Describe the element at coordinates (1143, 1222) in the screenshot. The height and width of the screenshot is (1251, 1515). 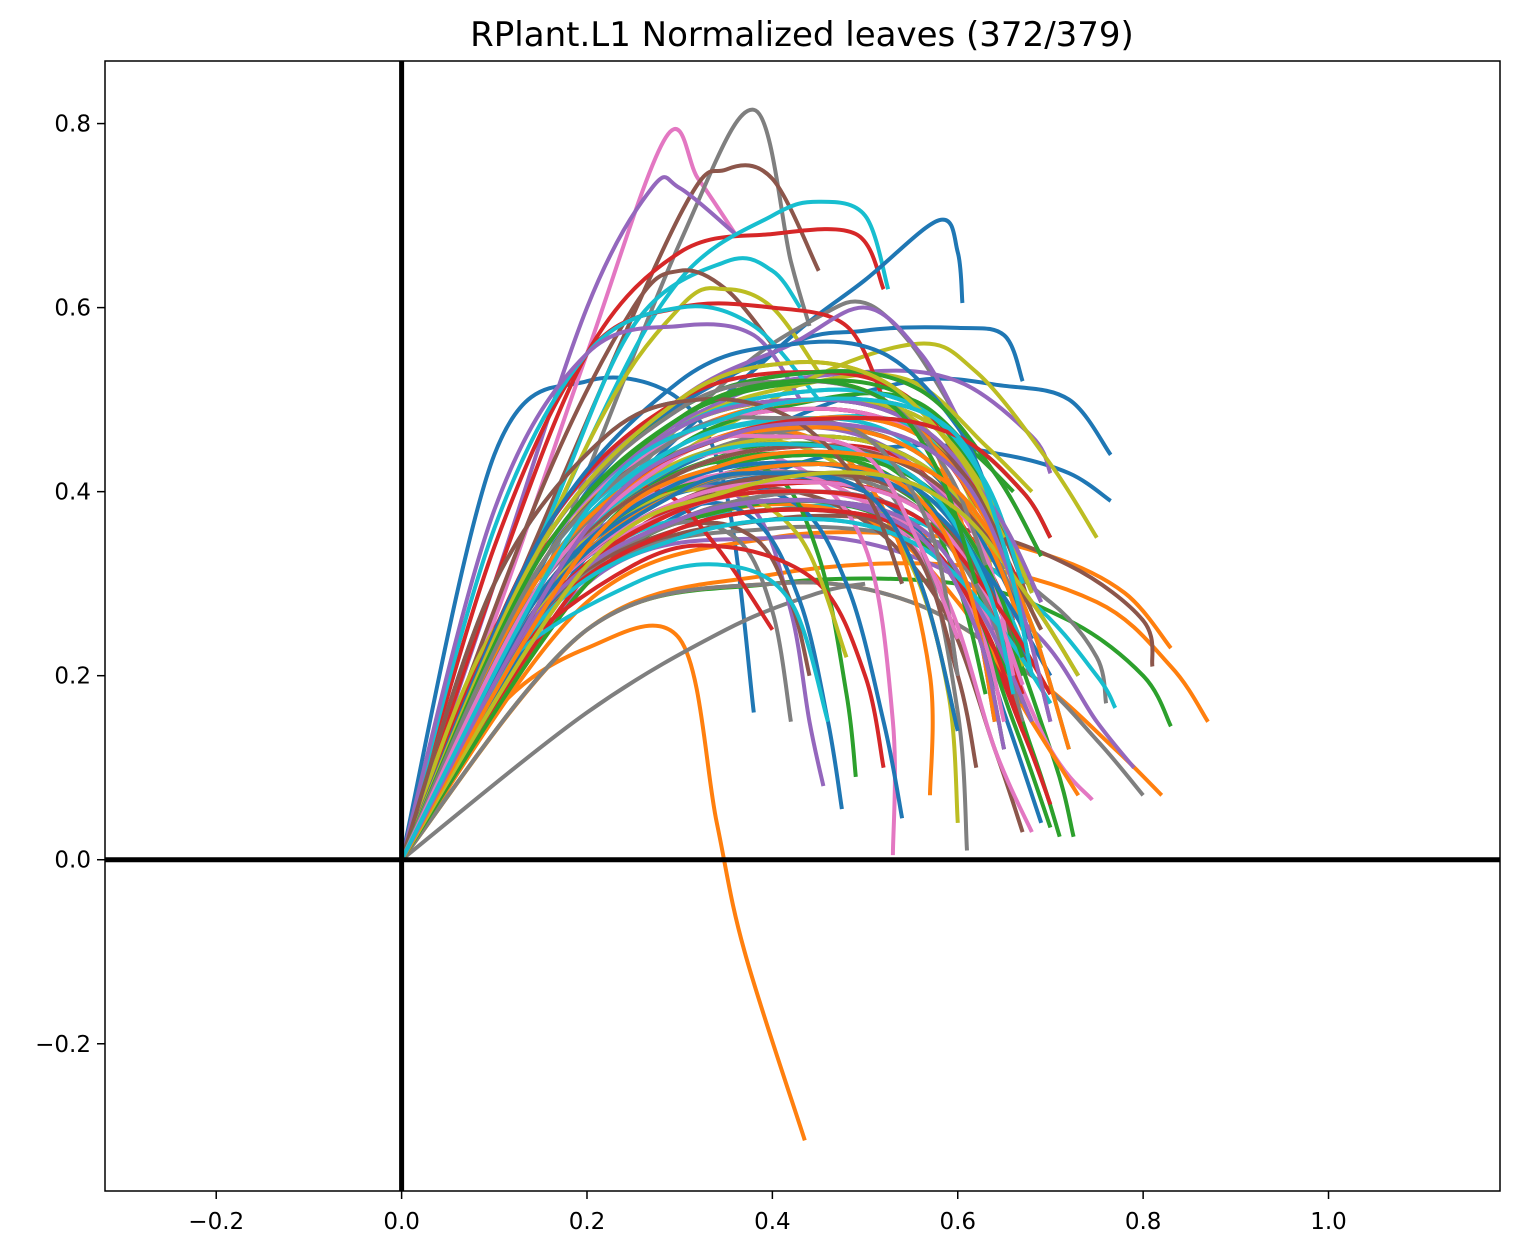
I see `x-tick-label: 0.8` at that location.